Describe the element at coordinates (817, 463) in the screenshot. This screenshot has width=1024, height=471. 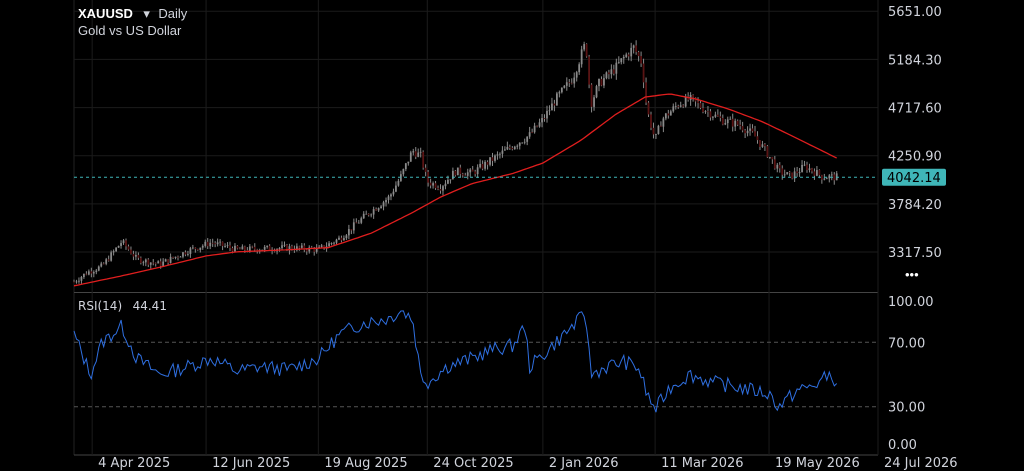
I see `date-tick-label: 19 May 2026` at that location.